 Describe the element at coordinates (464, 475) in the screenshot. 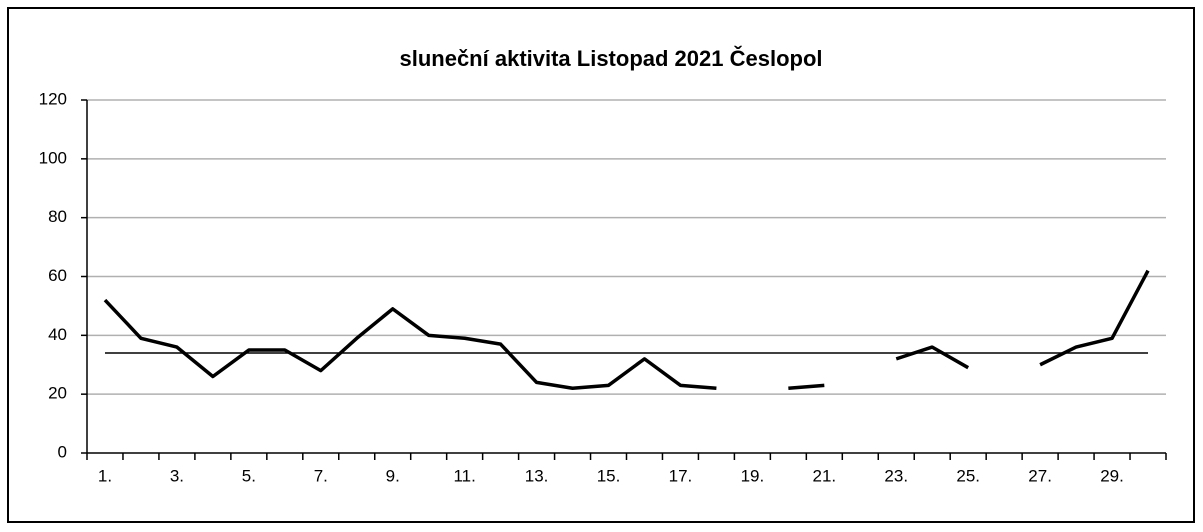

I see `x-tick-label: 11.` at that location.